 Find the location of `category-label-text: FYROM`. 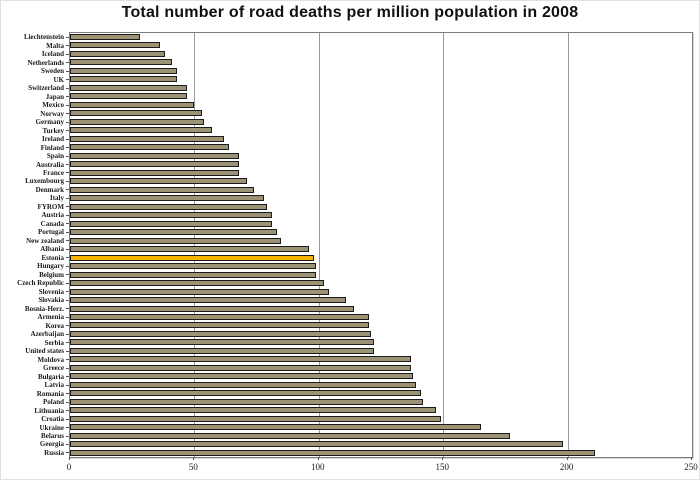

category-label-text: FYROM is located at coordinates (50, 206).